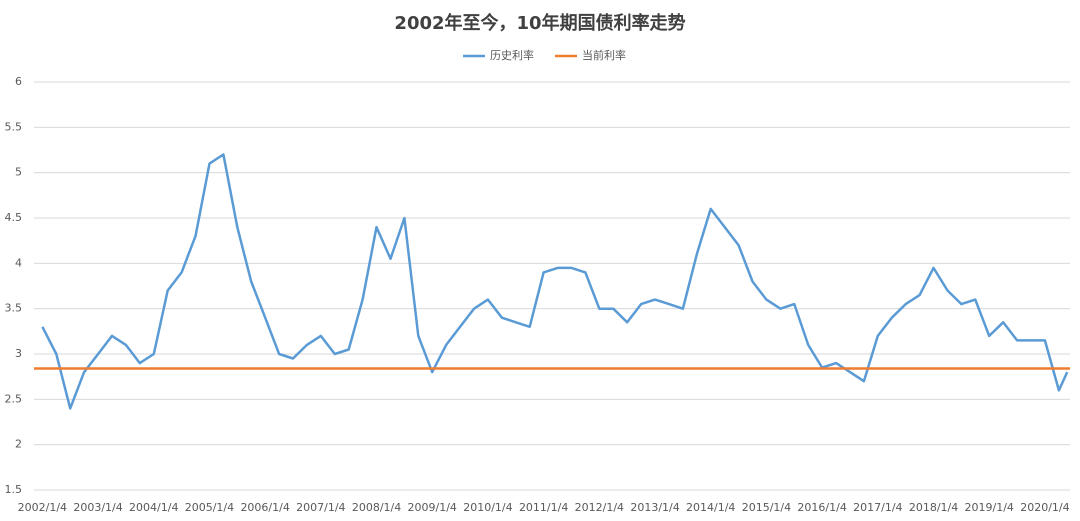 The image size is (1080, 521). What do you see at coordinates (14, 489) in the screenshot?
I see `y-tick-label: 1.5` at bounding box center [14, 489].